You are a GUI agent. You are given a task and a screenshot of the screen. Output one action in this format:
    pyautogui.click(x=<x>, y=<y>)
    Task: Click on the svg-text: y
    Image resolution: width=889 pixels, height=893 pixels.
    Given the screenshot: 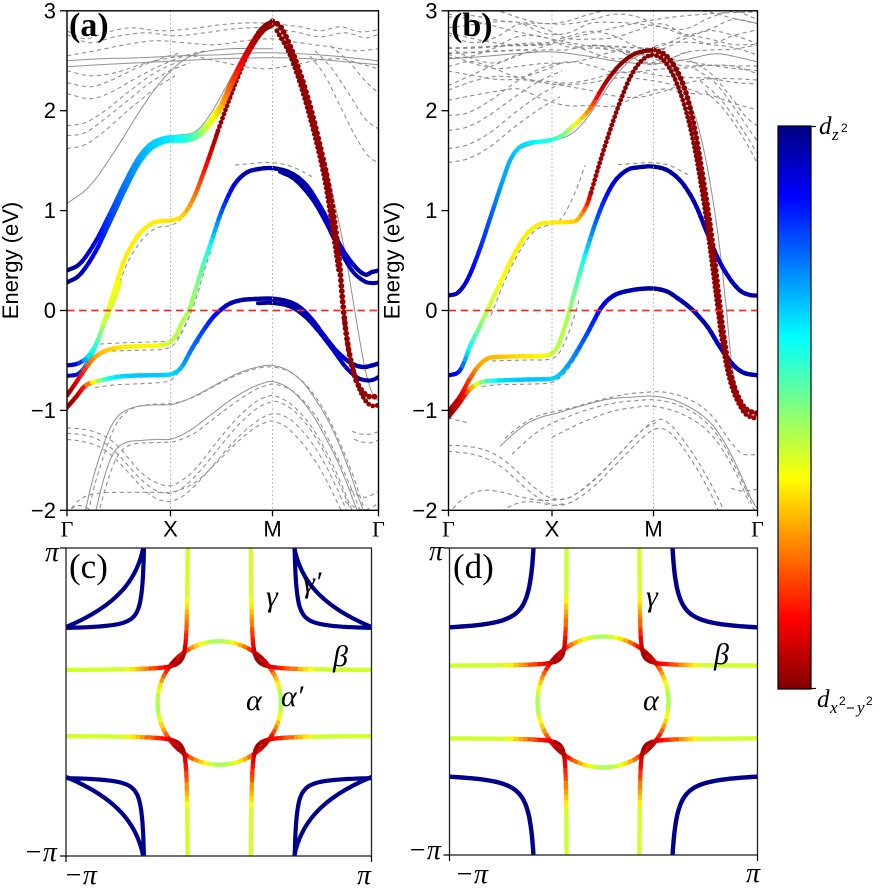 What is the action you would take?
    pyautogui.click(x=860, y=707)
    